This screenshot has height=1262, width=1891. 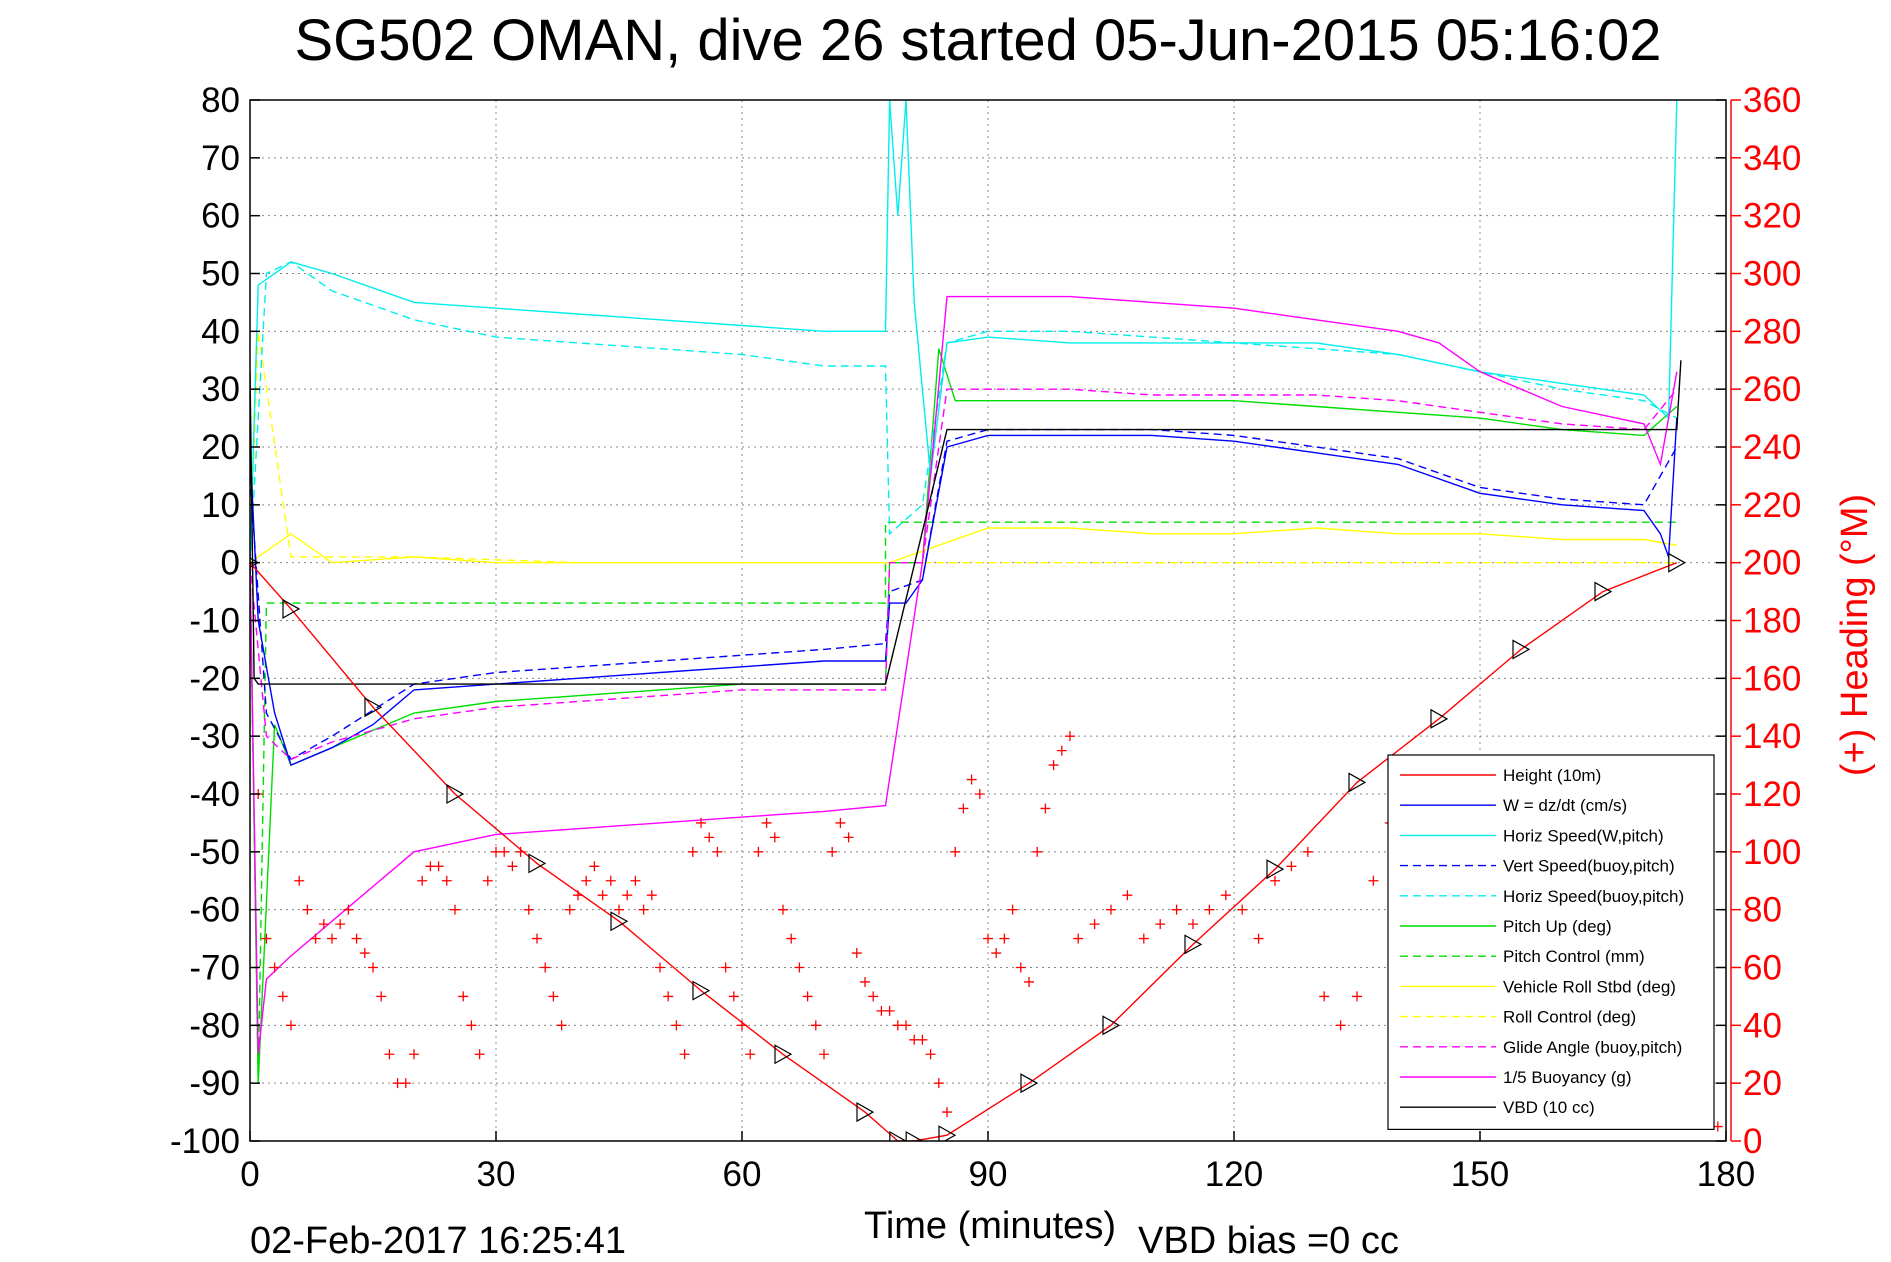 I want to click on y-tick-label: -10, so click(x=214, y=621).